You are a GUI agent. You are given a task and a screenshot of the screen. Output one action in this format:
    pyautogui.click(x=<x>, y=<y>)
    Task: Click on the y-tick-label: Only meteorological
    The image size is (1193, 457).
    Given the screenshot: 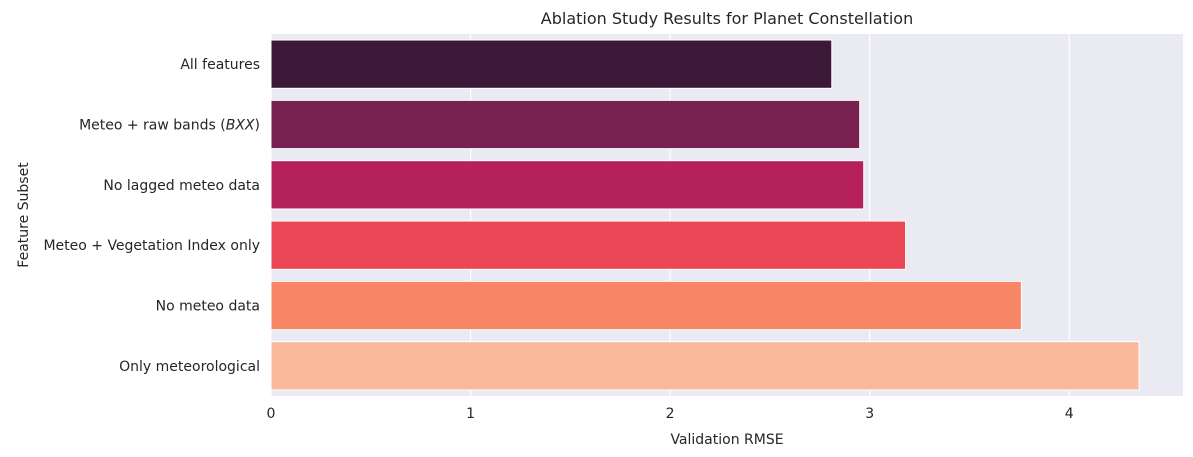 What is the action you would take?
    pyautogui.click(x=189, y=367)
    